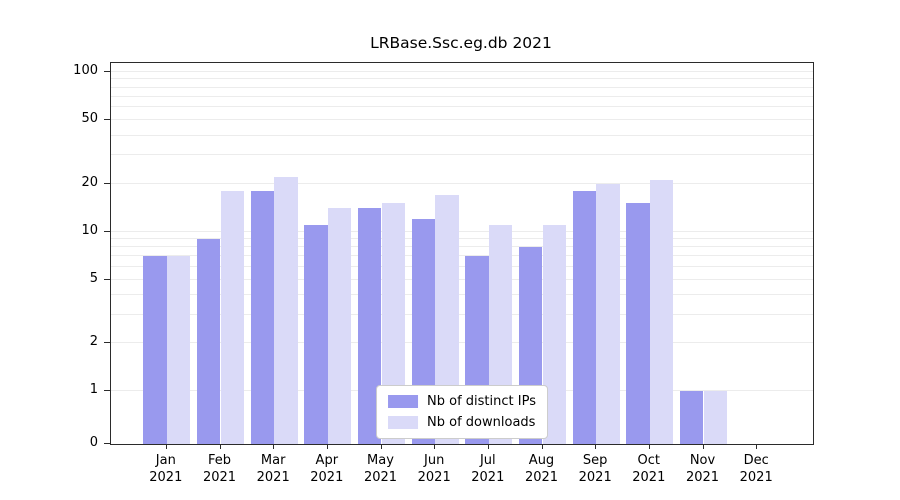 The height and width of the screenshot is (500, 900). Describe the element at coordinates (541, 460) in the screenshot. I see `x-tick-month: Aug` at that location.